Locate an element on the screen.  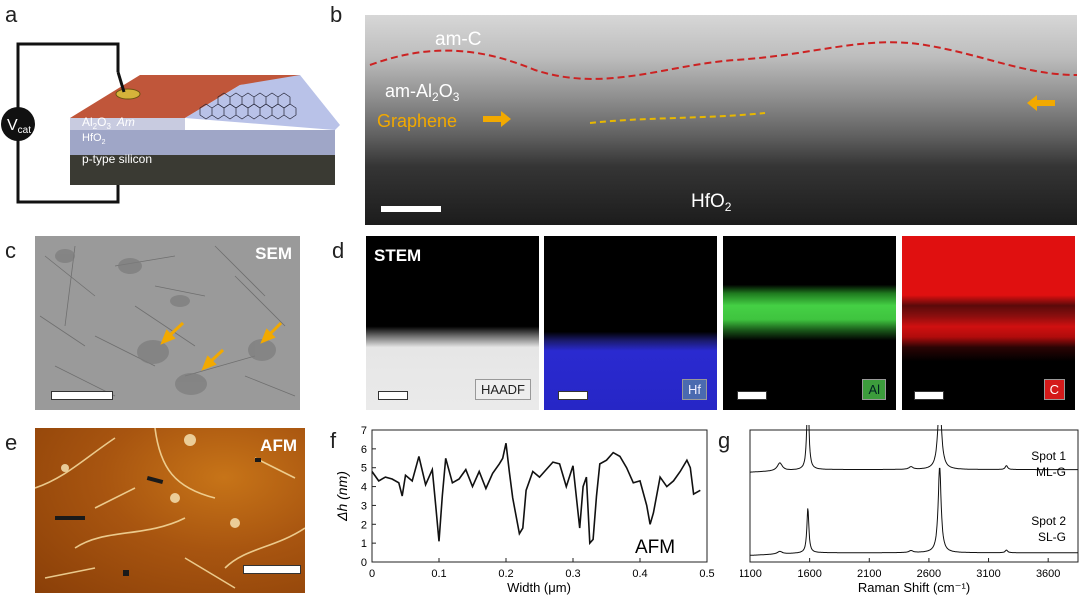
stem-haadf: STEM HAADF is located at coordinates (452, 323).